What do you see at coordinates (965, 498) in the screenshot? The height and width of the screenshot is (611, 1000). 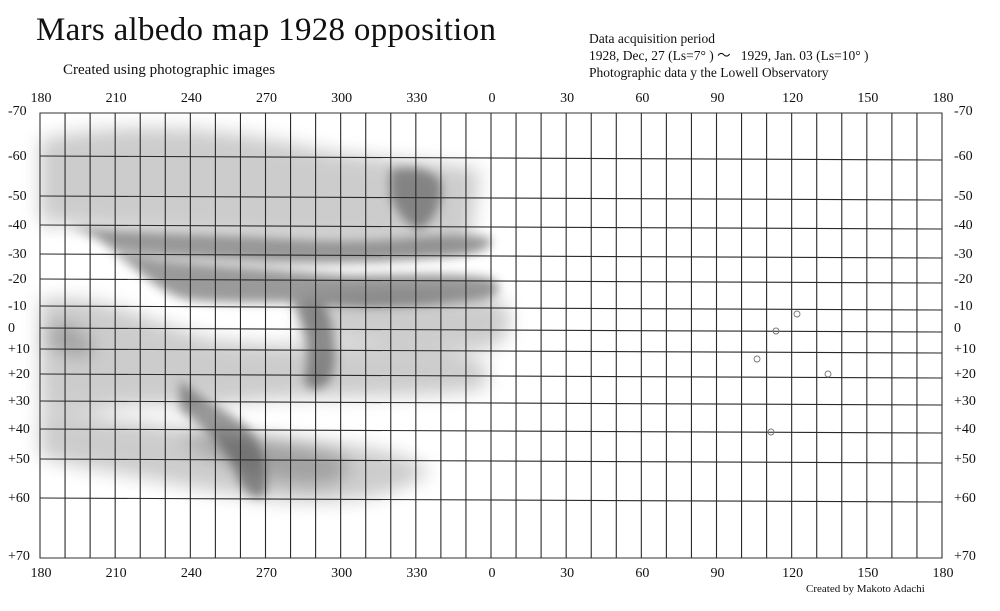 I see `latitude-label-right: +60` at bounding box center [965, 498].